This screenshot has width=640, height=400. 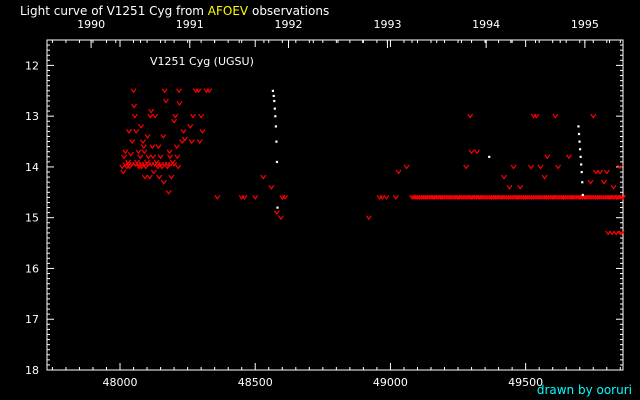 What do you see at coordinates (190, 24) in the screenshot?
I see `year-tick-label: 1991` at bounding box center [190, 24].